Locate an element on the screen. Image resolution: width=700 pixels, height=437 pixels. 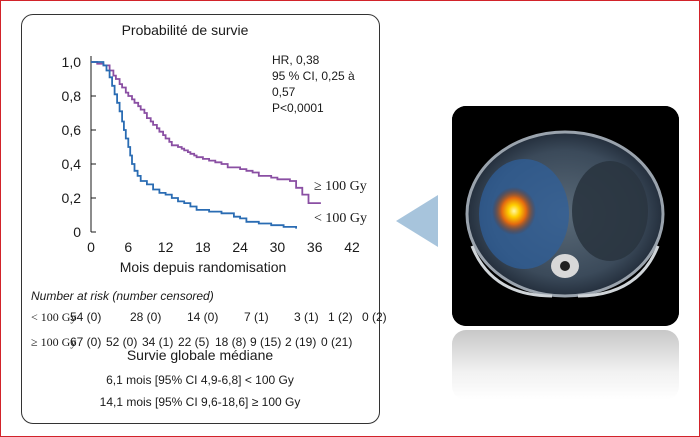
median-row: 6,1 mois [95% CI 4,9-6,8] < 100 Gy is located at coordinates (200, 380).